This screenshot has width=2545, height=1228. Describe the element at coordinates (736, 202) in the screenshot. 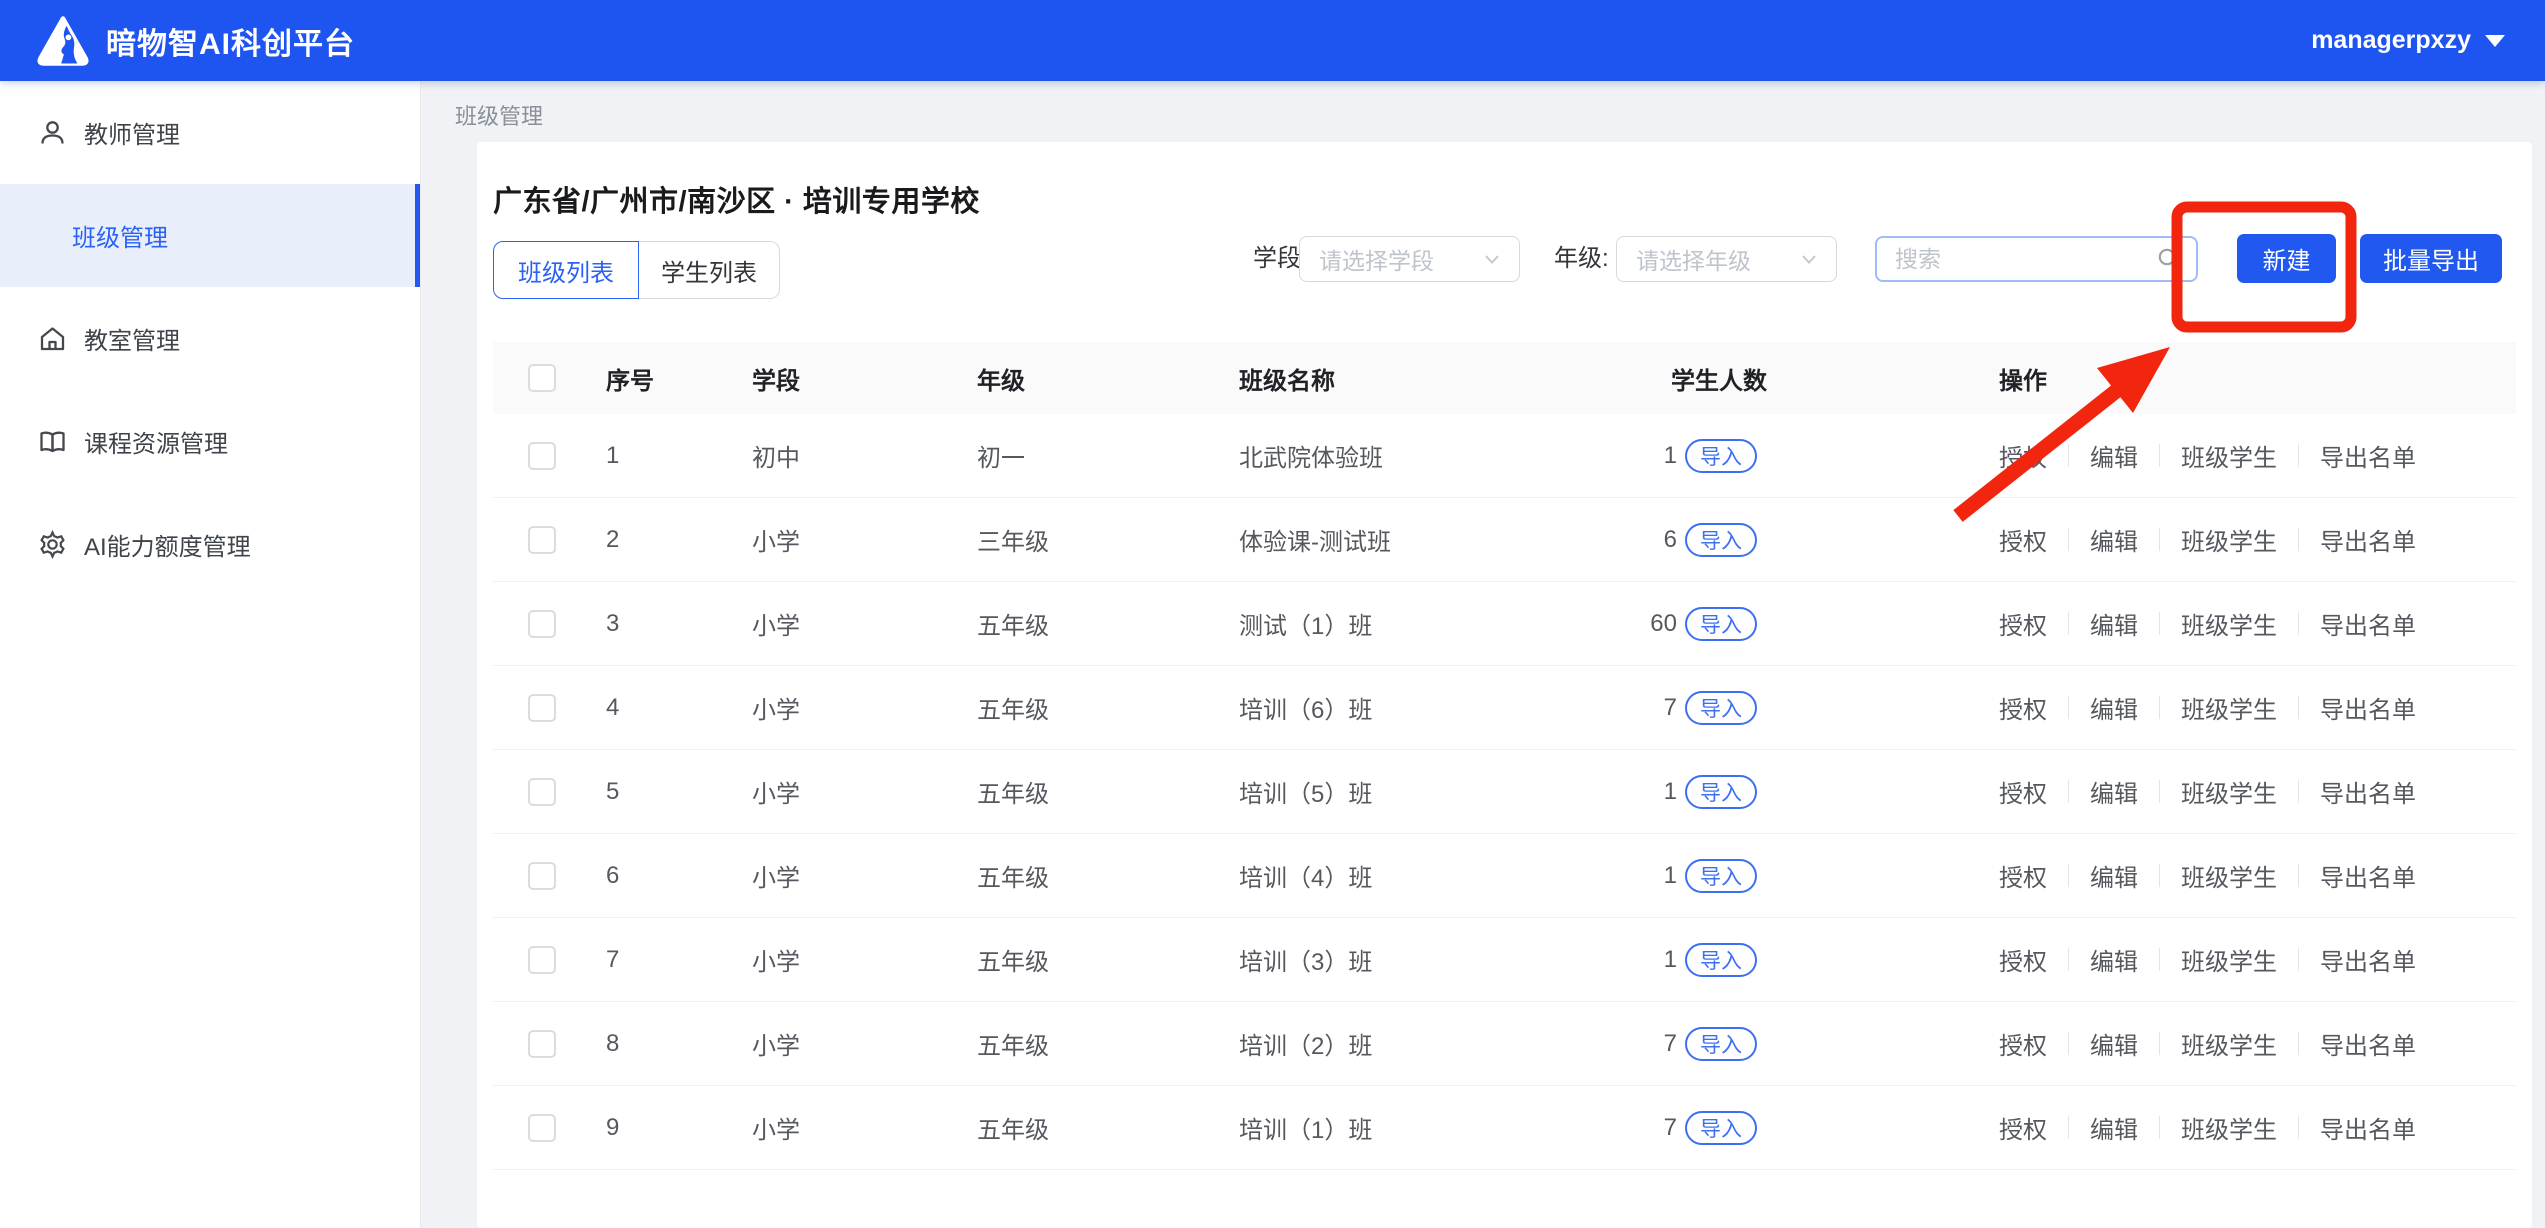

I see `page-title: 广东省/广州市/南沙区 · 培训专用学校` at that location.